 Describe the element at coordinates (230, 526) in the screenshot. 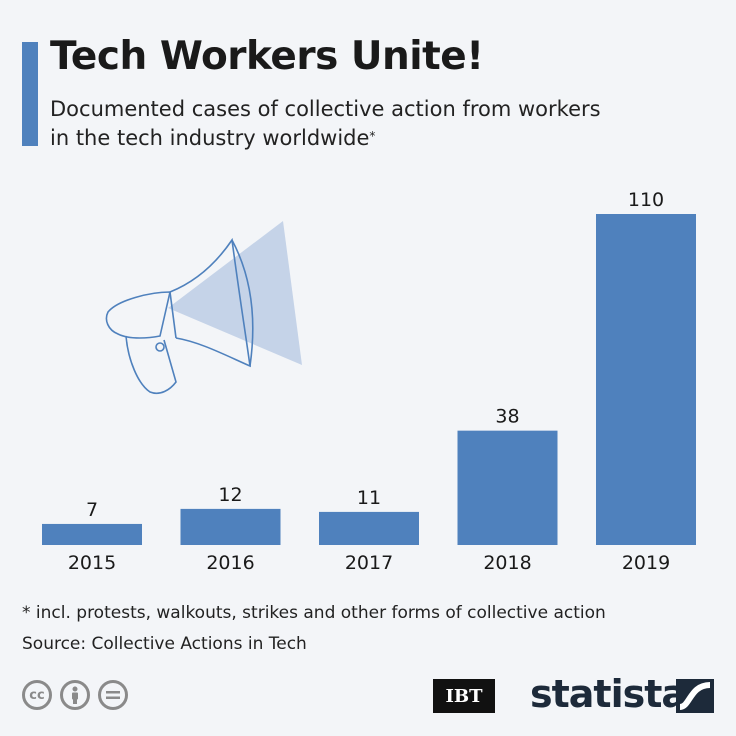

I see `bar-2016` at that location.